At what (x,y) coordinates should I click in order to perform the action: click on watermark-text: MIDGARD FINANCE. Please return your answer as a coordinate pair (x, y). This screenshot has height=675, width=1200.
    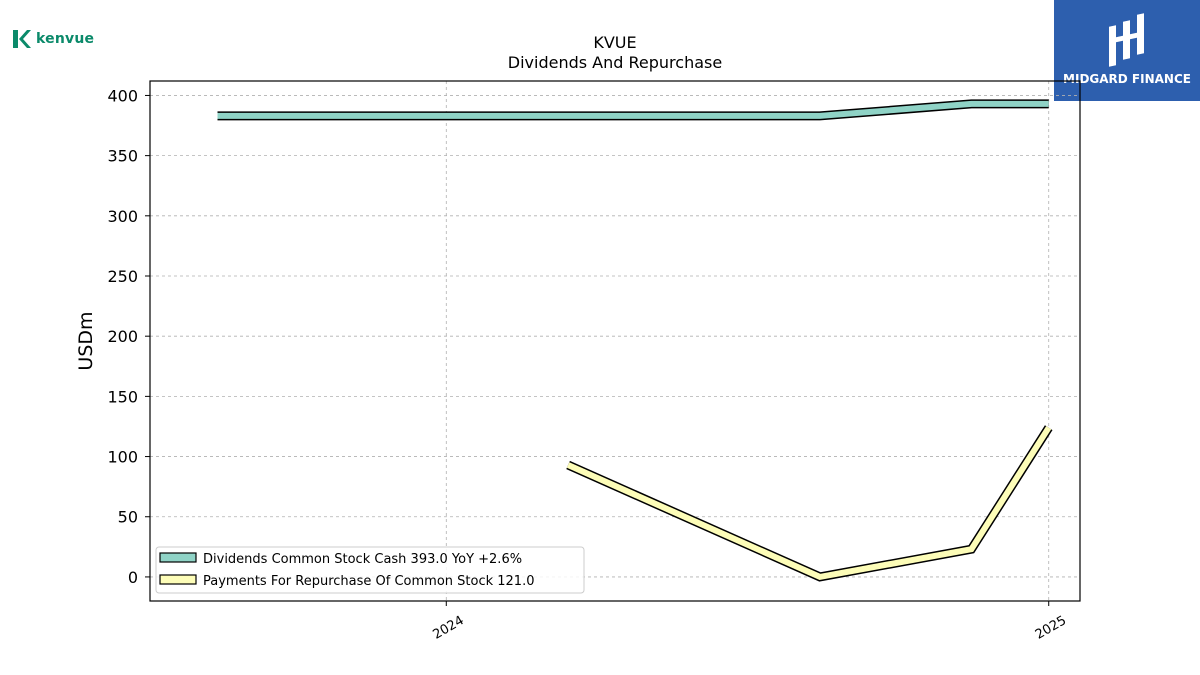
    Looking at the image, I should click on (1127, 79).